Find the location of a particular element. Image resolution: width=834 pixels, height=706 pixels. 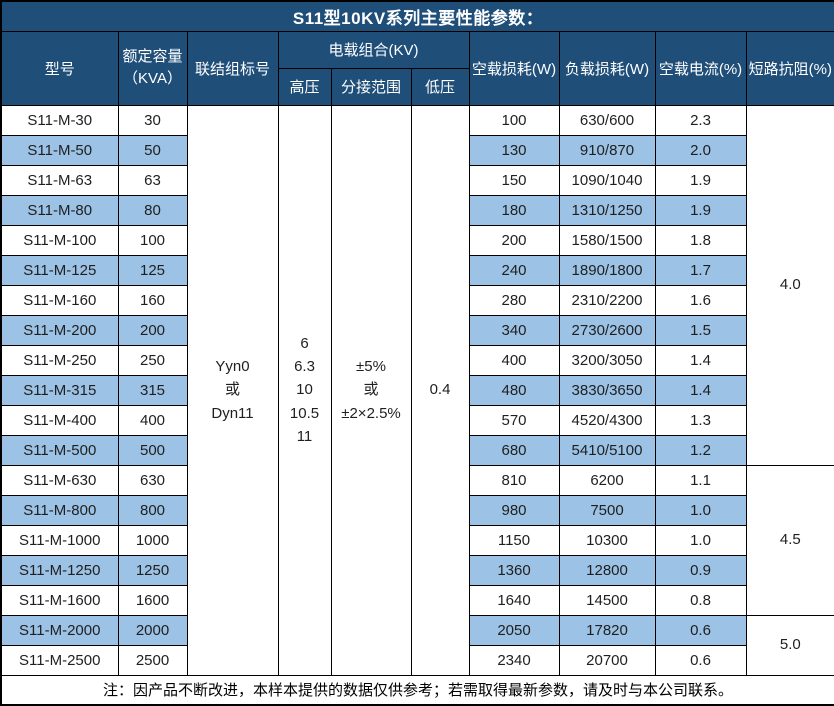

cell-capacity: 160 is located at coordinates (152, 300).